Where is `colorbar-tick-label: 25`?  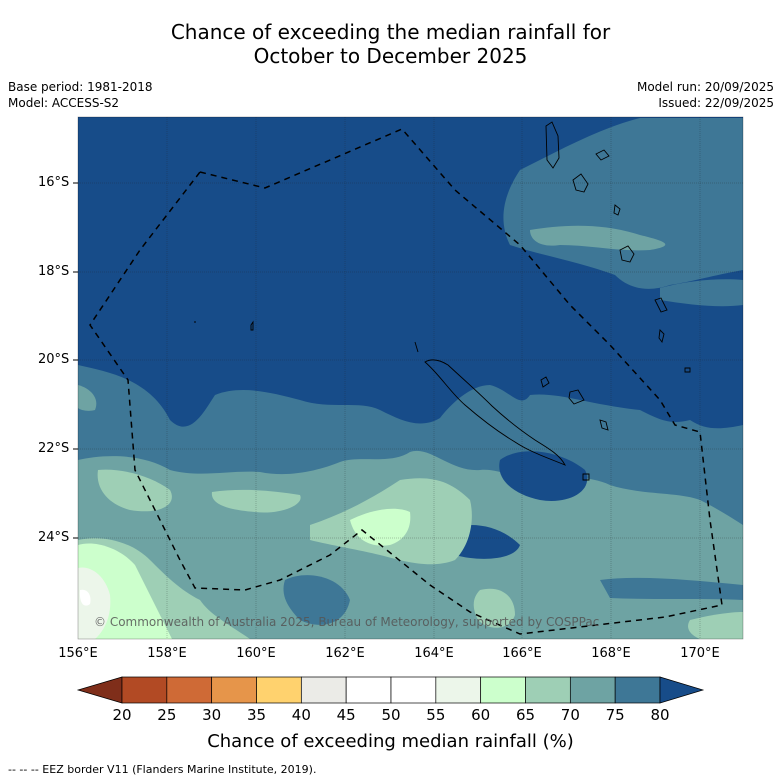 colorbar-tick-label: 25 is located at coordinates (167, 715).